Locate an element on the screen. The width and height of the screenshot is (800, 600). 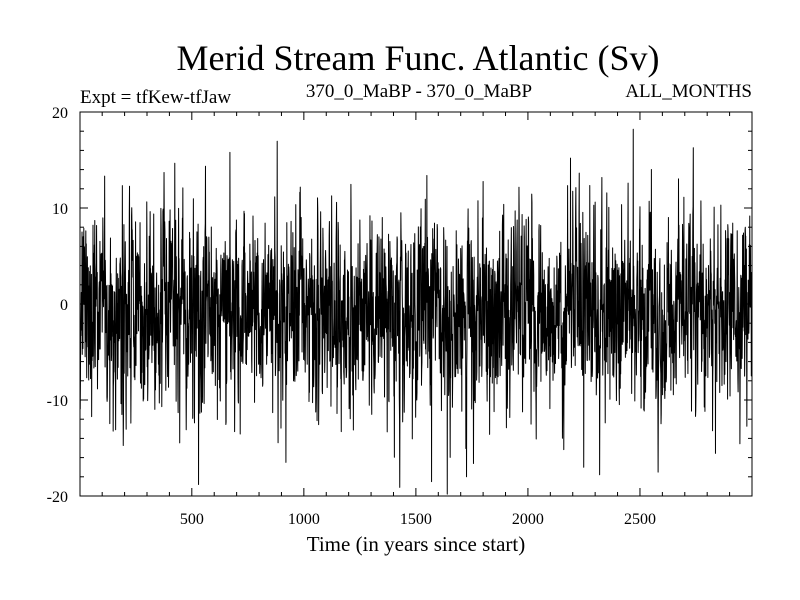
y-tick-label: -20 is located at coordinates (57, 497).